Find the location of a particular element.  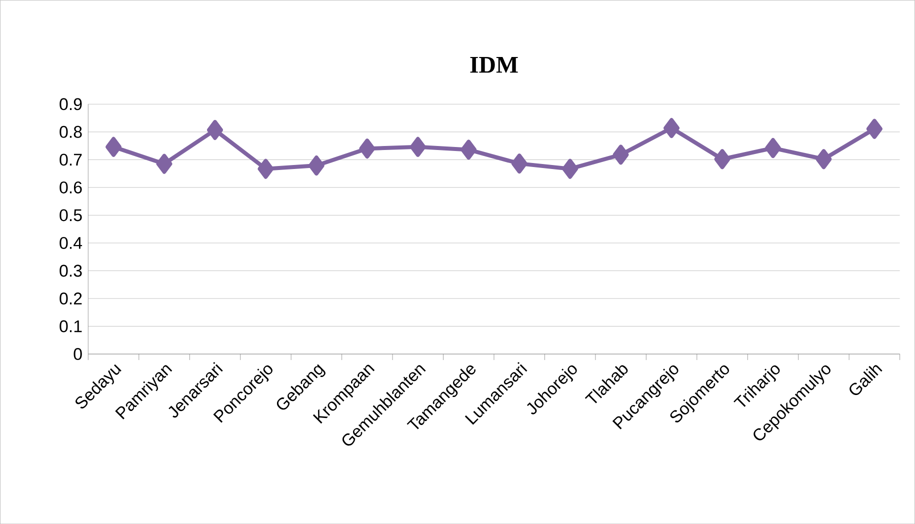

chart-title: IDM is located at coordinates (494, 64).